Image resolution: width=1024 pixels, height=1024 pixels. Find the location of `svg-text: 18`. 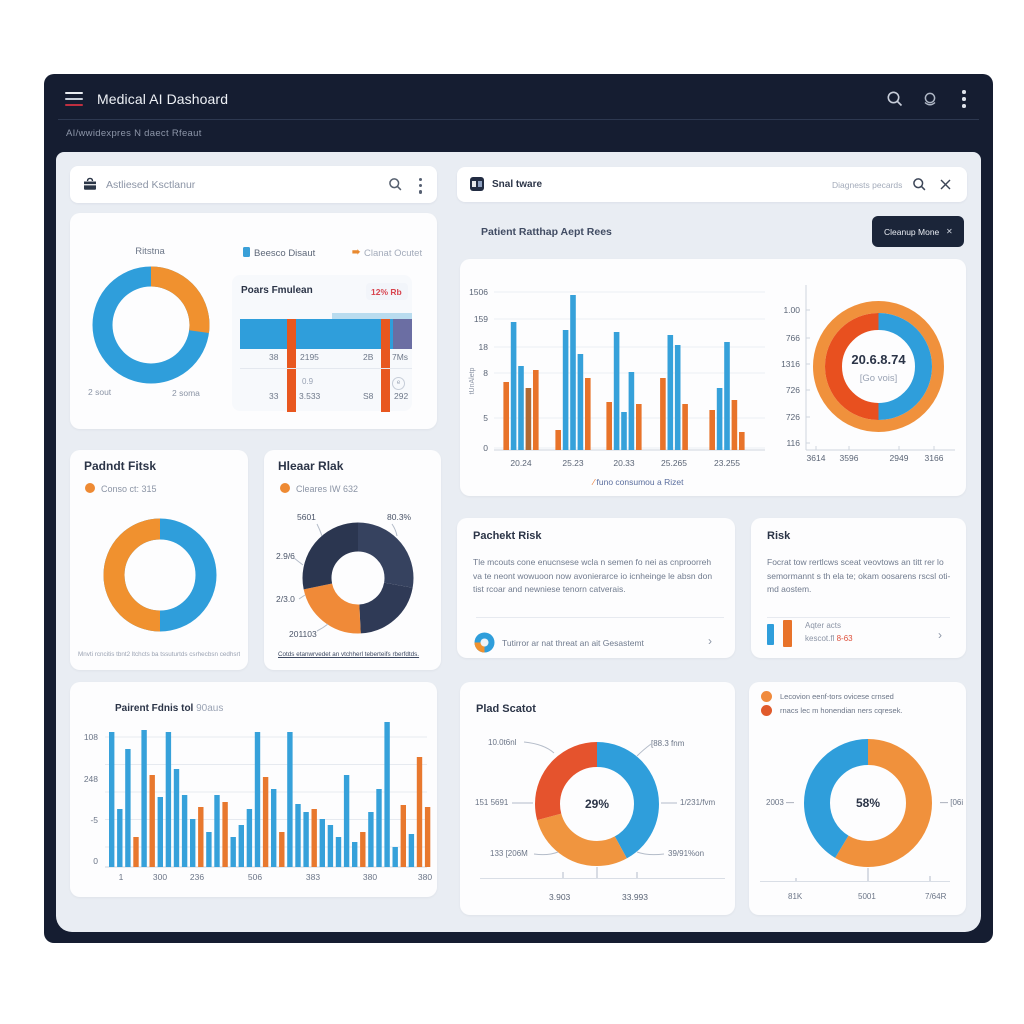

svg-text: 18 is located at coordinates (484, 347).